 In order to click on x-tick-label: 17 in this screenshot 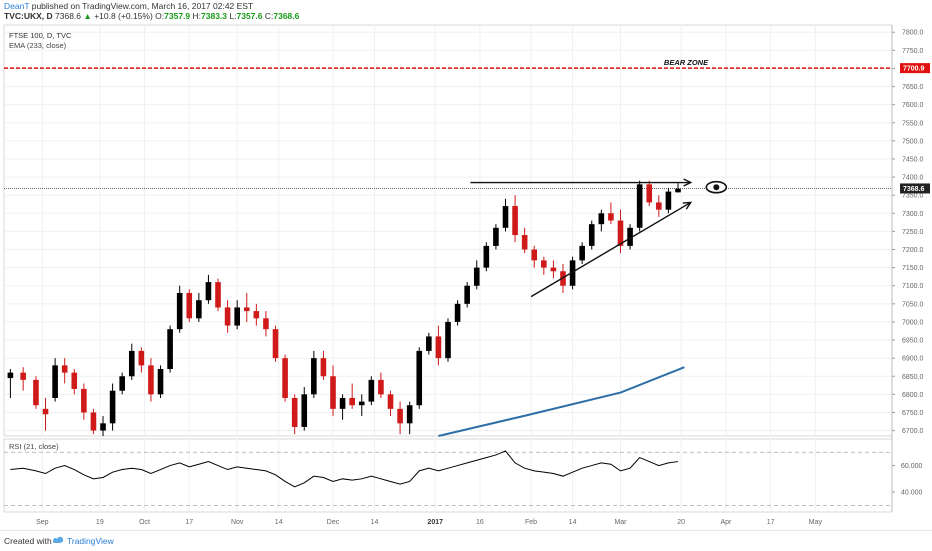, I will do `click(771, 522)`.